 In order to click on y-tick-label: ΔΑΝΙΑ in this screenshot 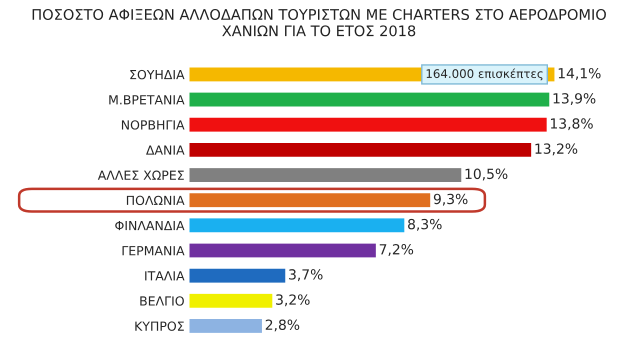, I will do `click(165, 150)`.